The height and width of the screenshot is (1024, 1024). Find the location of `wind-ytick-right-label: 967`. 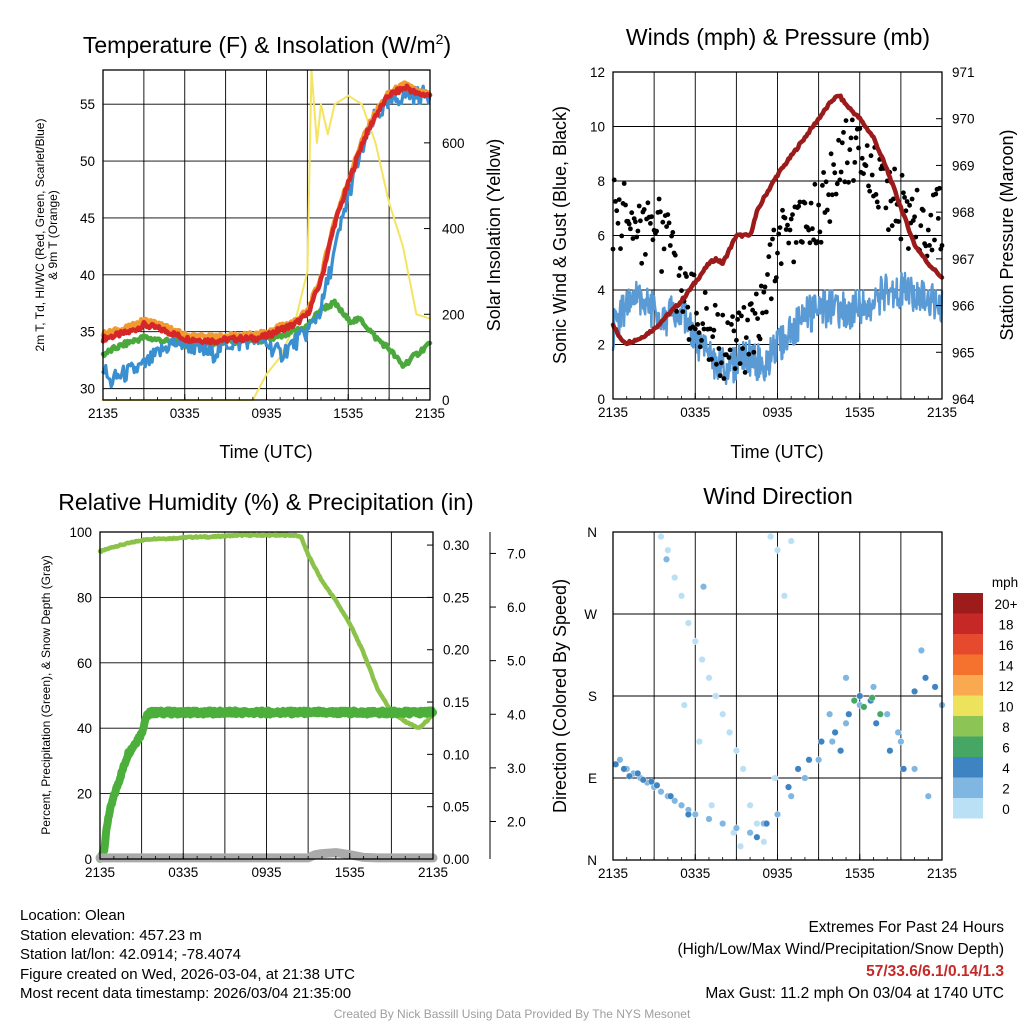

wind-ytick-right-label: 967 is located at coordinates (963, 259).